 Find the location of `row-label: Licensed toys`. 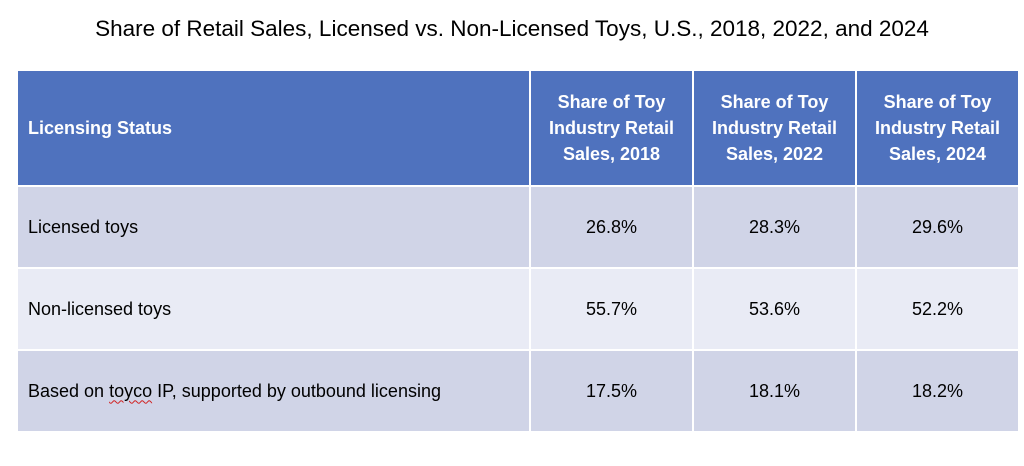

row-label: Licensed toys is located at coordinates (273, 227).